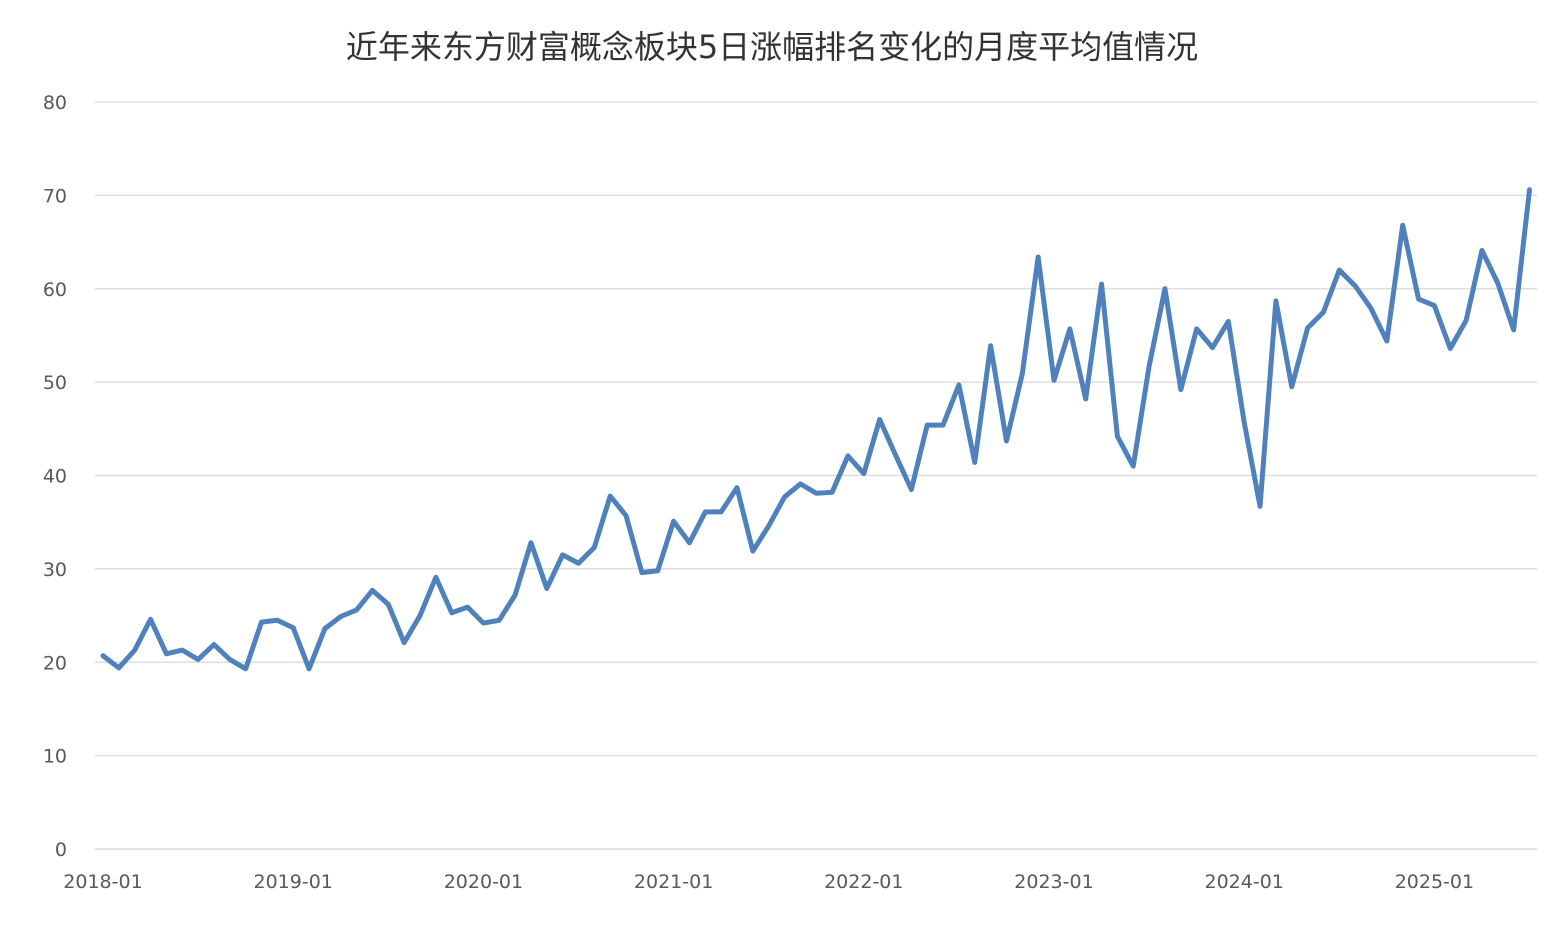 The image size is (1563, 944). Describe the element at coordinates (1053, 882) in the screenshot. I see `x-tick-label: 2023-01` at that location.